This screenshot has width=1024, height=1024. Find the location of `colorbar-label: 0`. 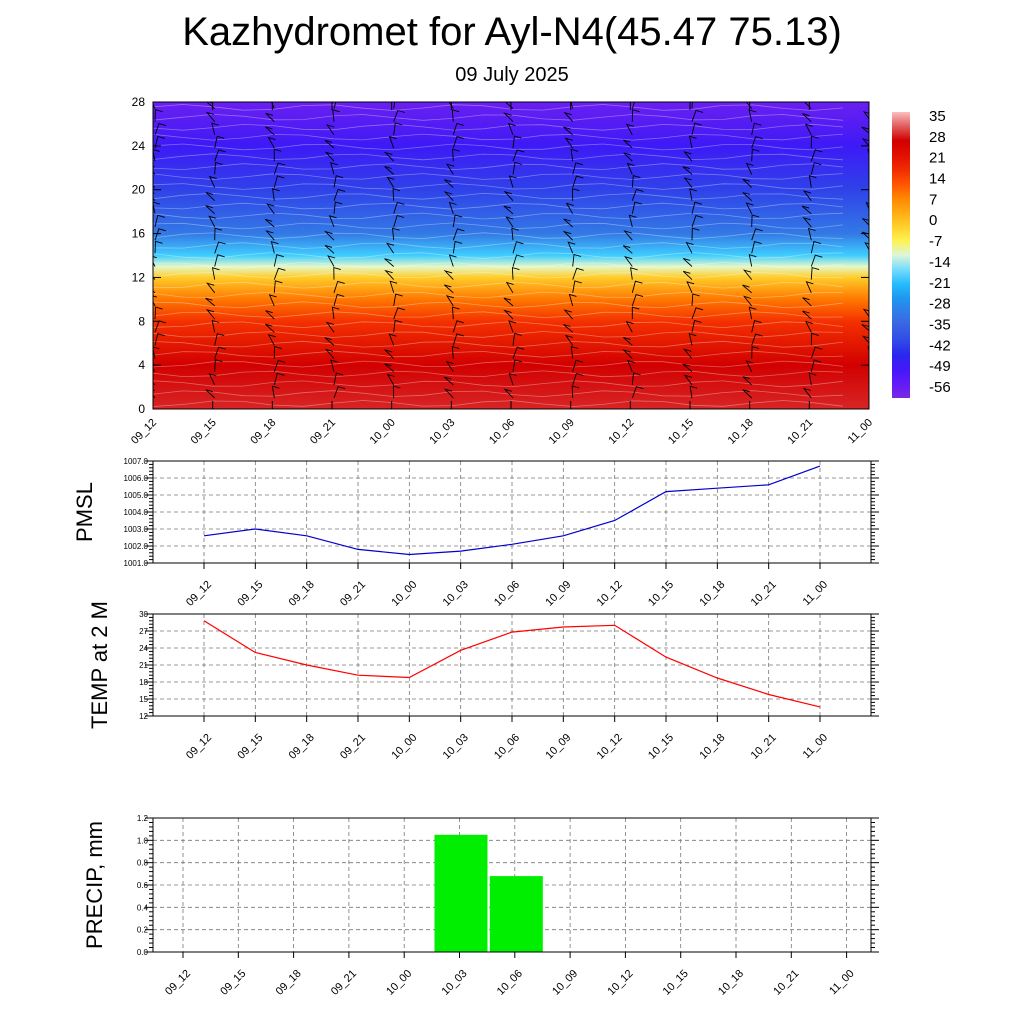

colorbar-label: 0 is located at coordinates (933, 220).